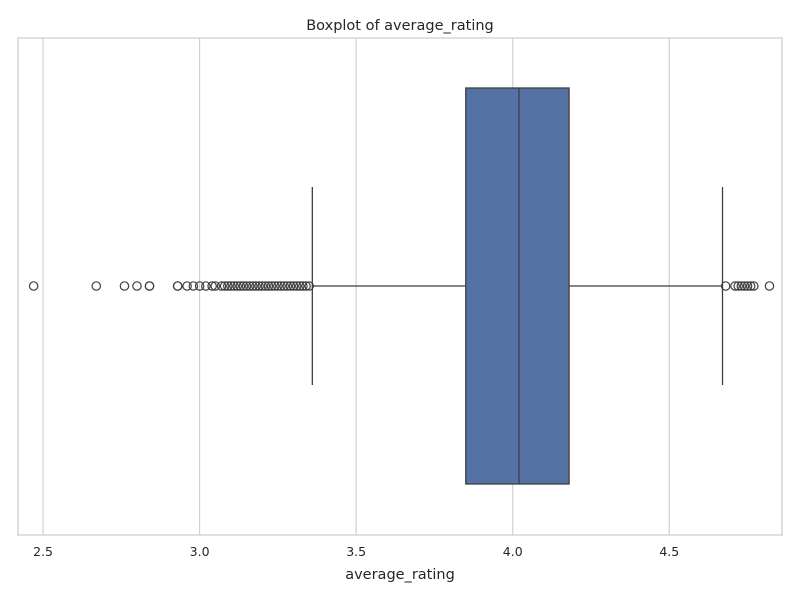  What do you see at coordinates (513, 551) in the screenshot?
I see `x-tick-label: 4.0` at bounding box center [513, 551].